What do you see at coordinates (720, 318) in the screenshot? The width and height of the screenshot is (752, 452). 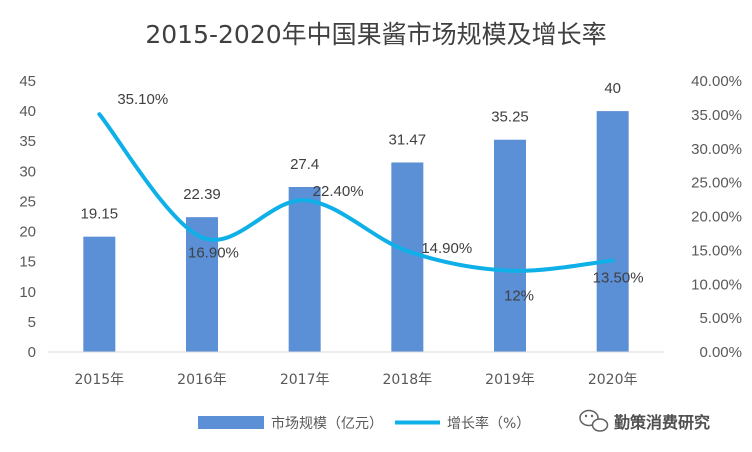 I see `y-right-tick-label: 5.00%` at bounding box center [720, 318].